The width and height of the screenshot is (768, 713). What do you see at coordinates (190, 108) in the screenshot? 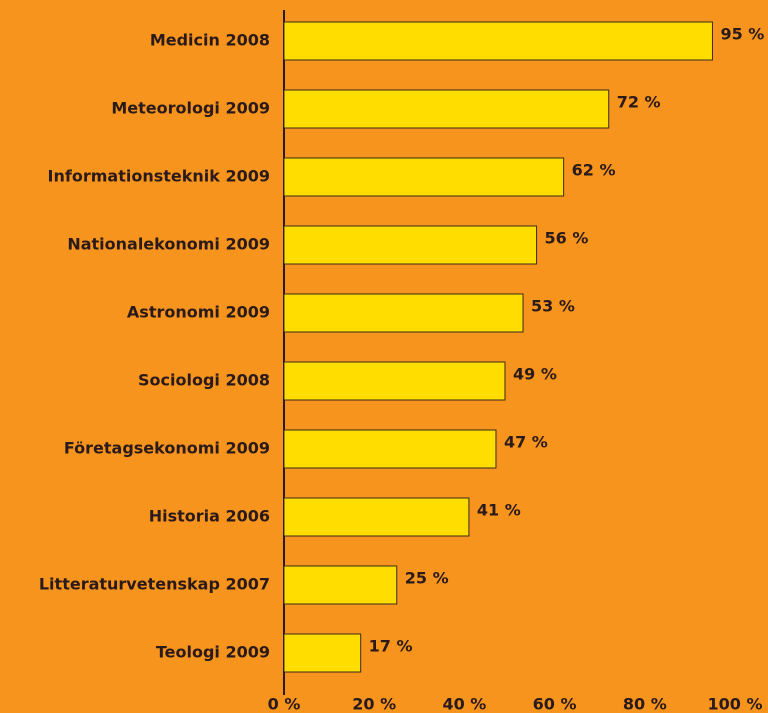
I see `y-tick-label: Meteorologi 2009` at bounding box center [190, 108].